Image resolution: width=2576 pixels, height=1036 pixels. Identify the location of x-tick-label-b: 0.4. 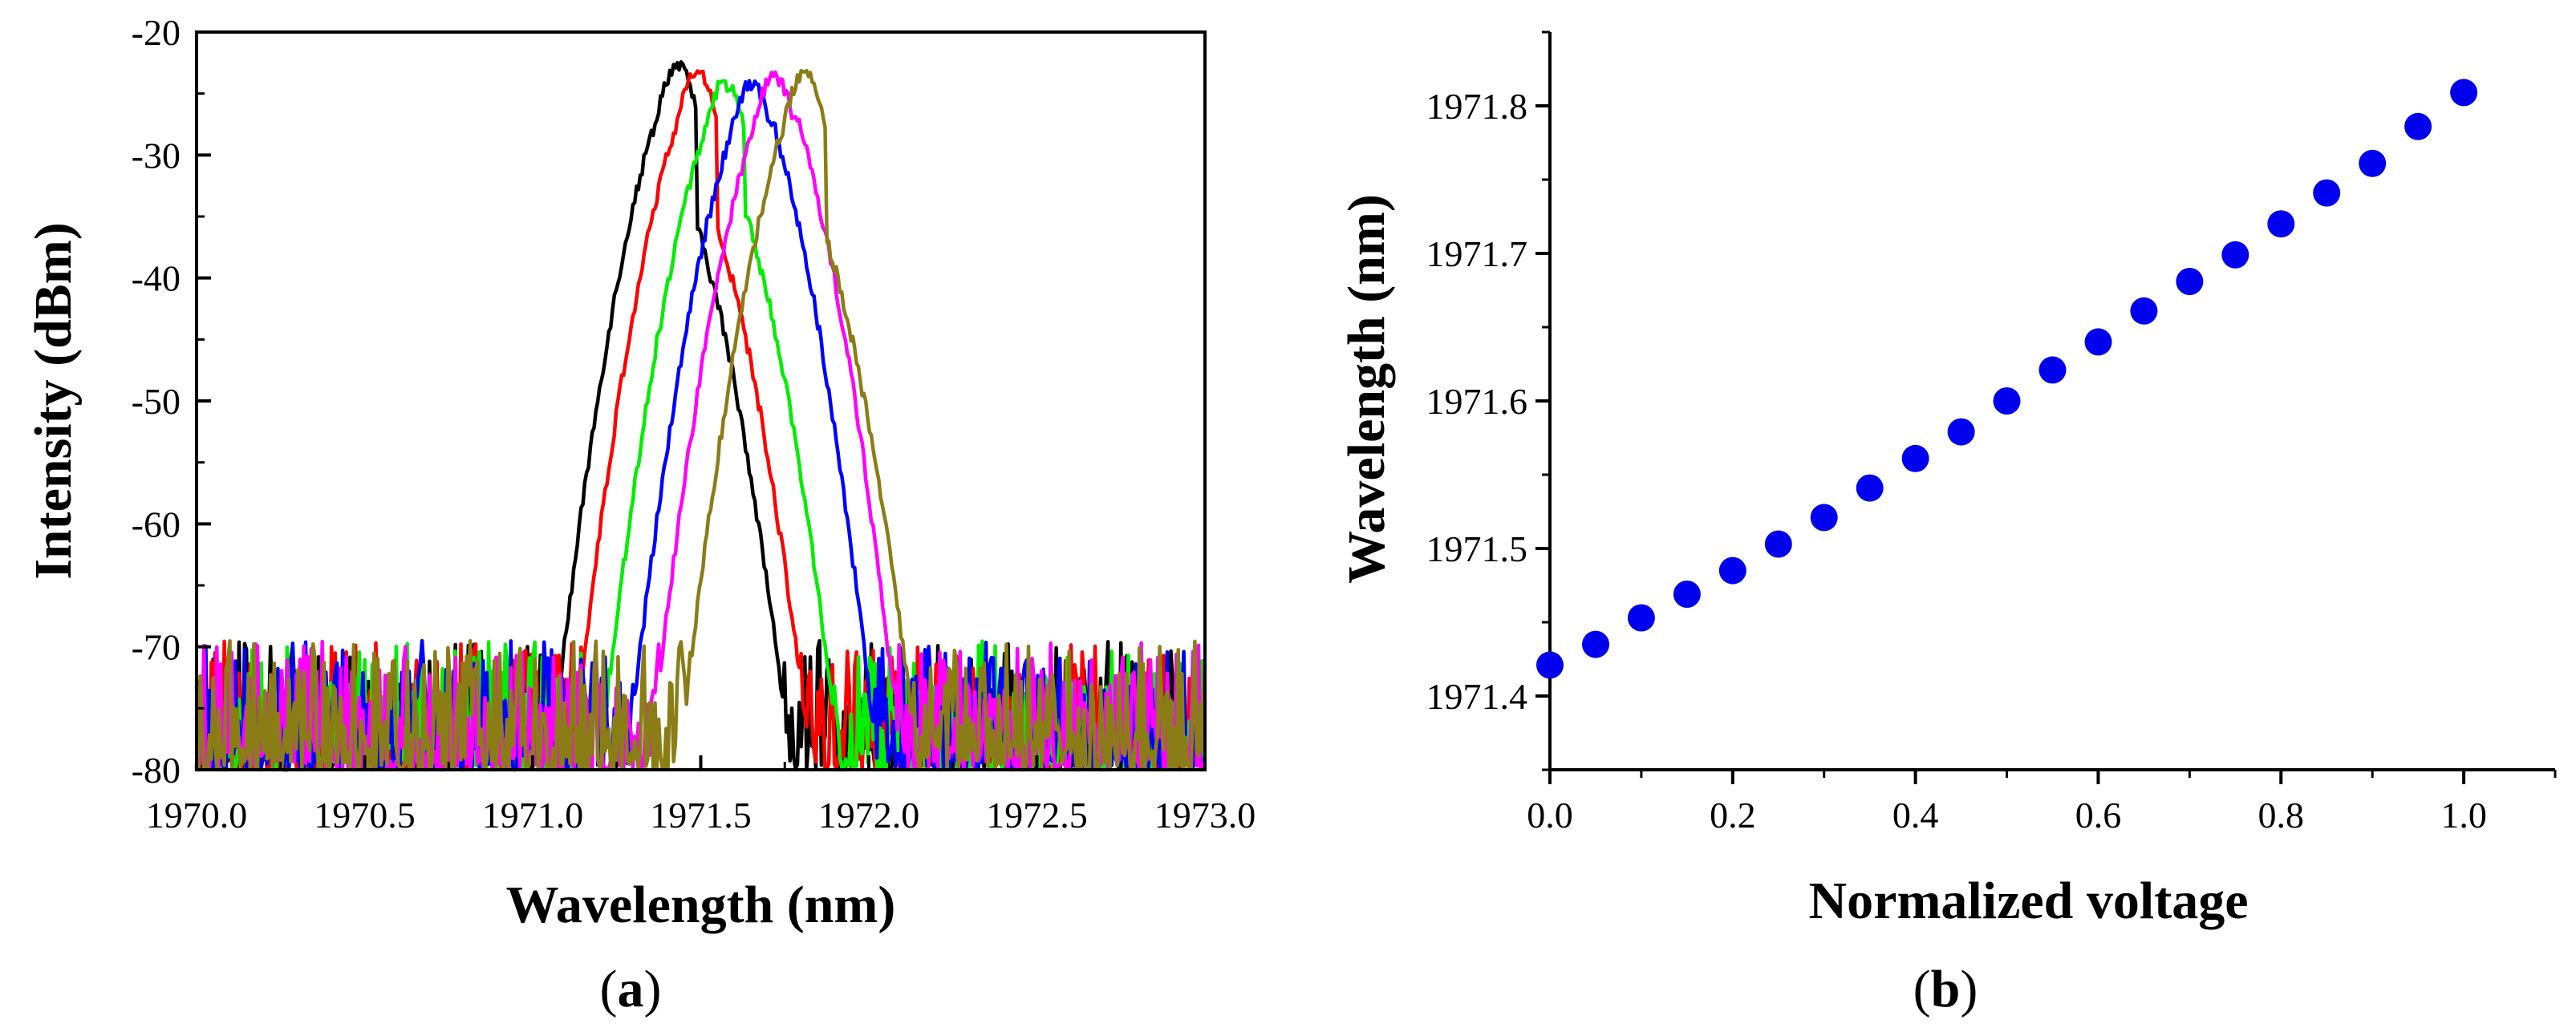
(1916, 815).